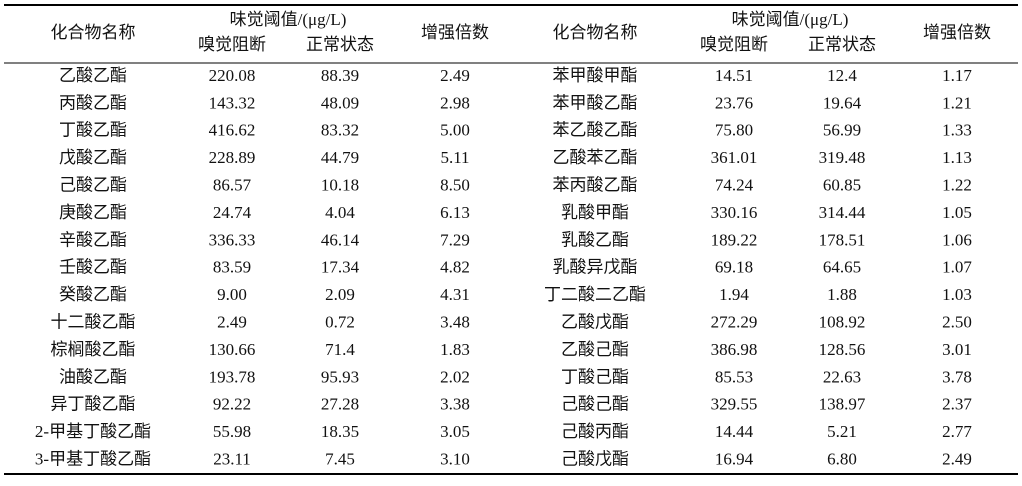 The image size is (1022, 486). What do you see at coordinates (957, 130) in the screenshot?
I see `cell-value: 1.33` at bounding box center [957, 130].